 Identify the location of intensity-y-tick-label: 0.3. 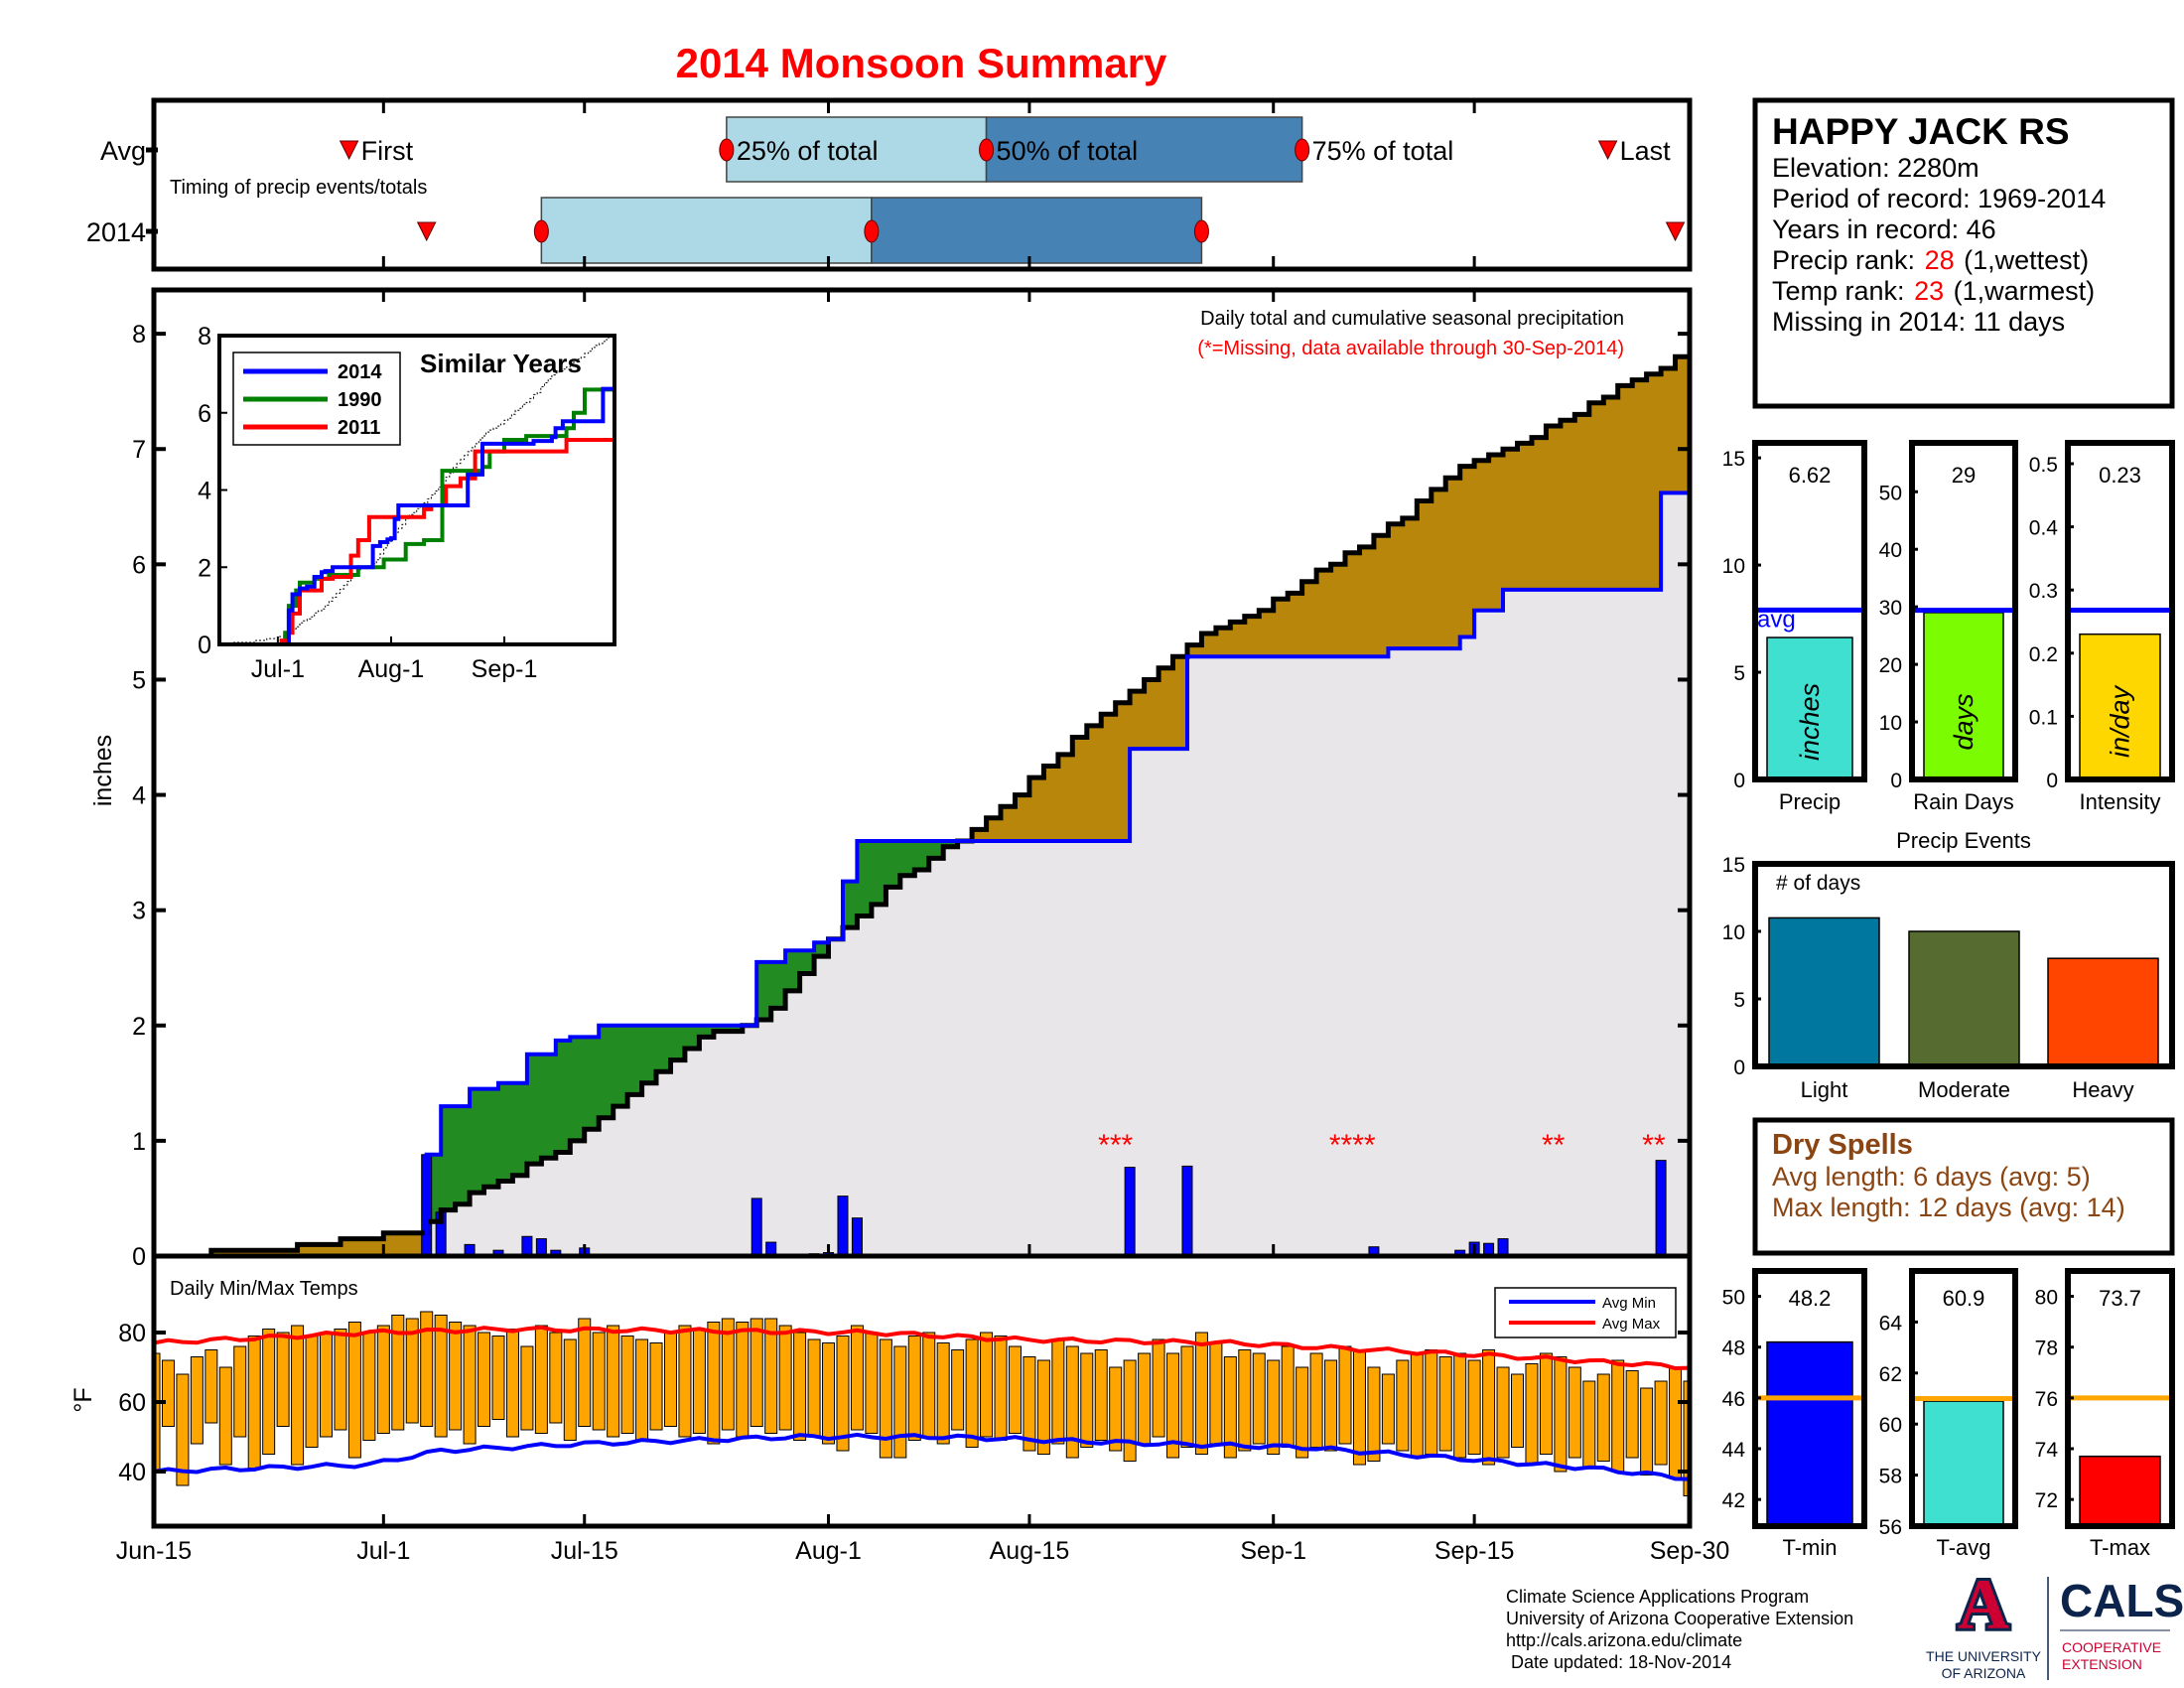
(2043, 591).